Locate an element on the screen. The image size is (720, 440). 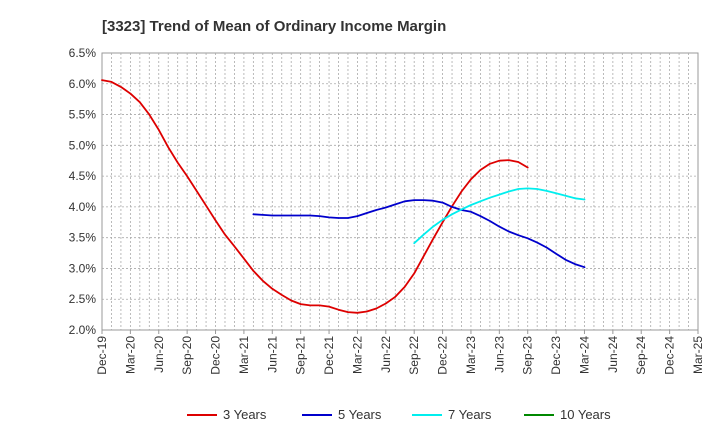
x-tick-label: Sep-24 is located at coordinates (641, 355).